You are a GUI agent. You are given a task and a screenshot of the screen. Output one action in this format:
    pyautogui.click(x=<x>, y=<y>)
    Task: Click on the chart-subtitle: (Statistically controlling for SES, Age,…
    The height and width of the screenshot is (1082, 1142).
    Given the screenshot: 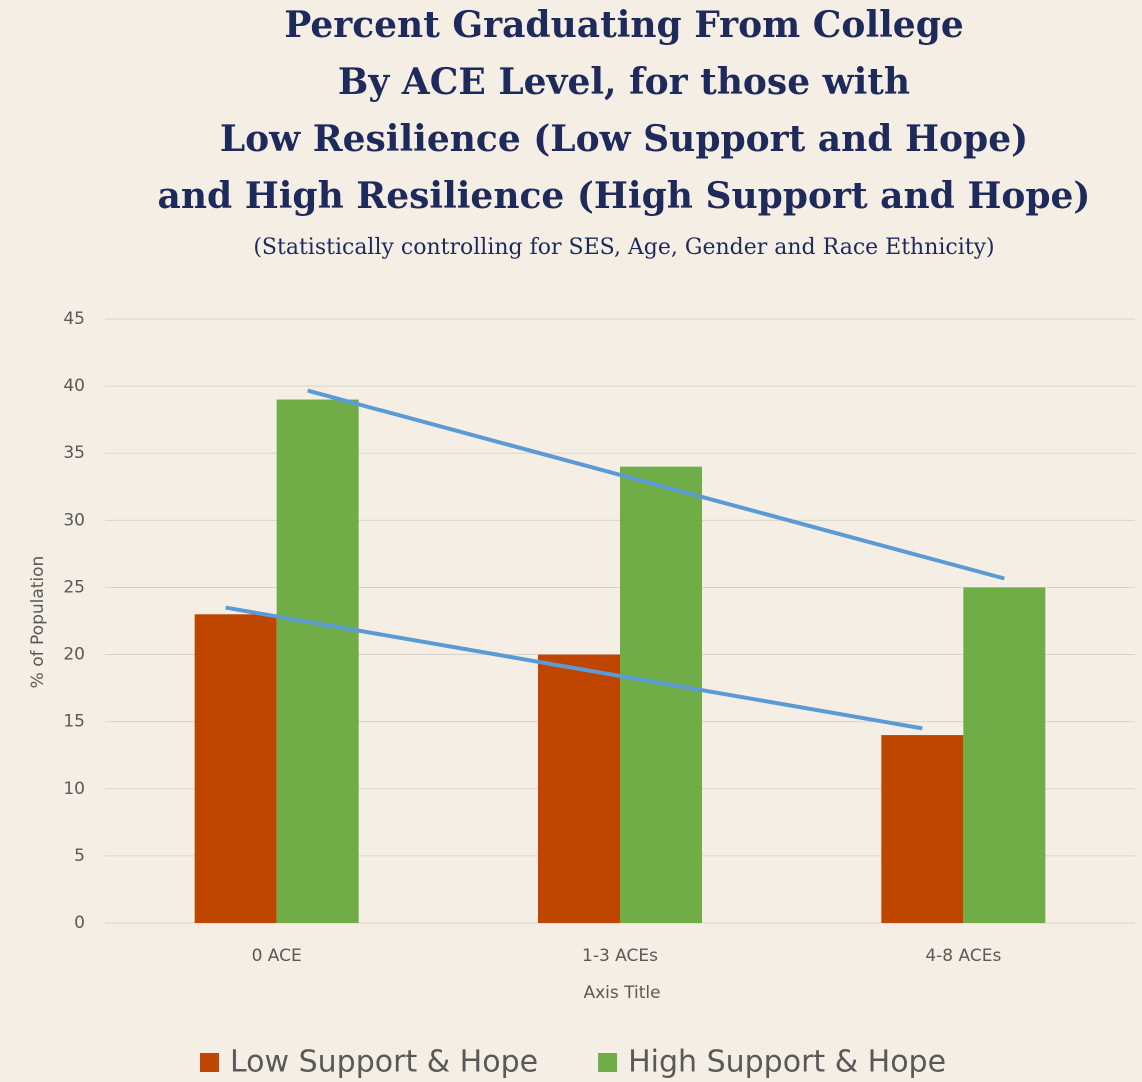 What is the action you would take?
    pyautogui.click(x=623, y=247)
    